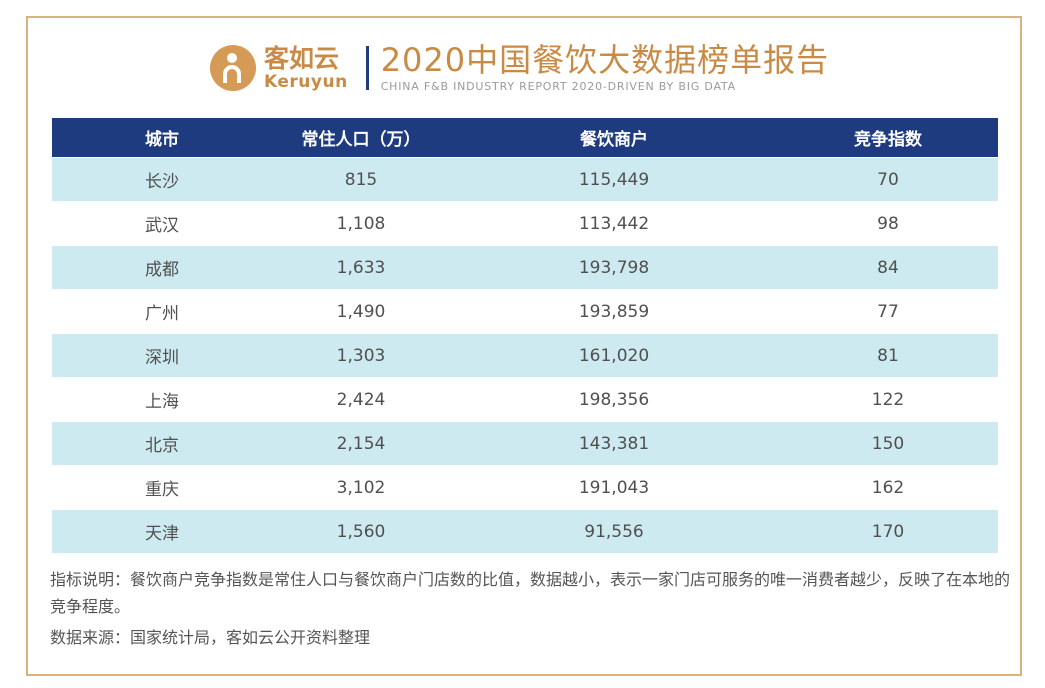  I want to click on table-row: 深圳 1,303 161,020 81, so click(525, 355).